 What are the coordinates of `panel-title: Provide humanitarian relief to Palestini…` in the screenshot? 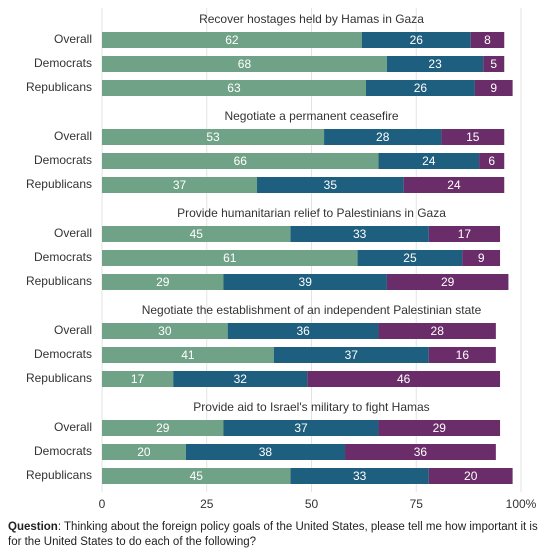 It's located at (311, 213).